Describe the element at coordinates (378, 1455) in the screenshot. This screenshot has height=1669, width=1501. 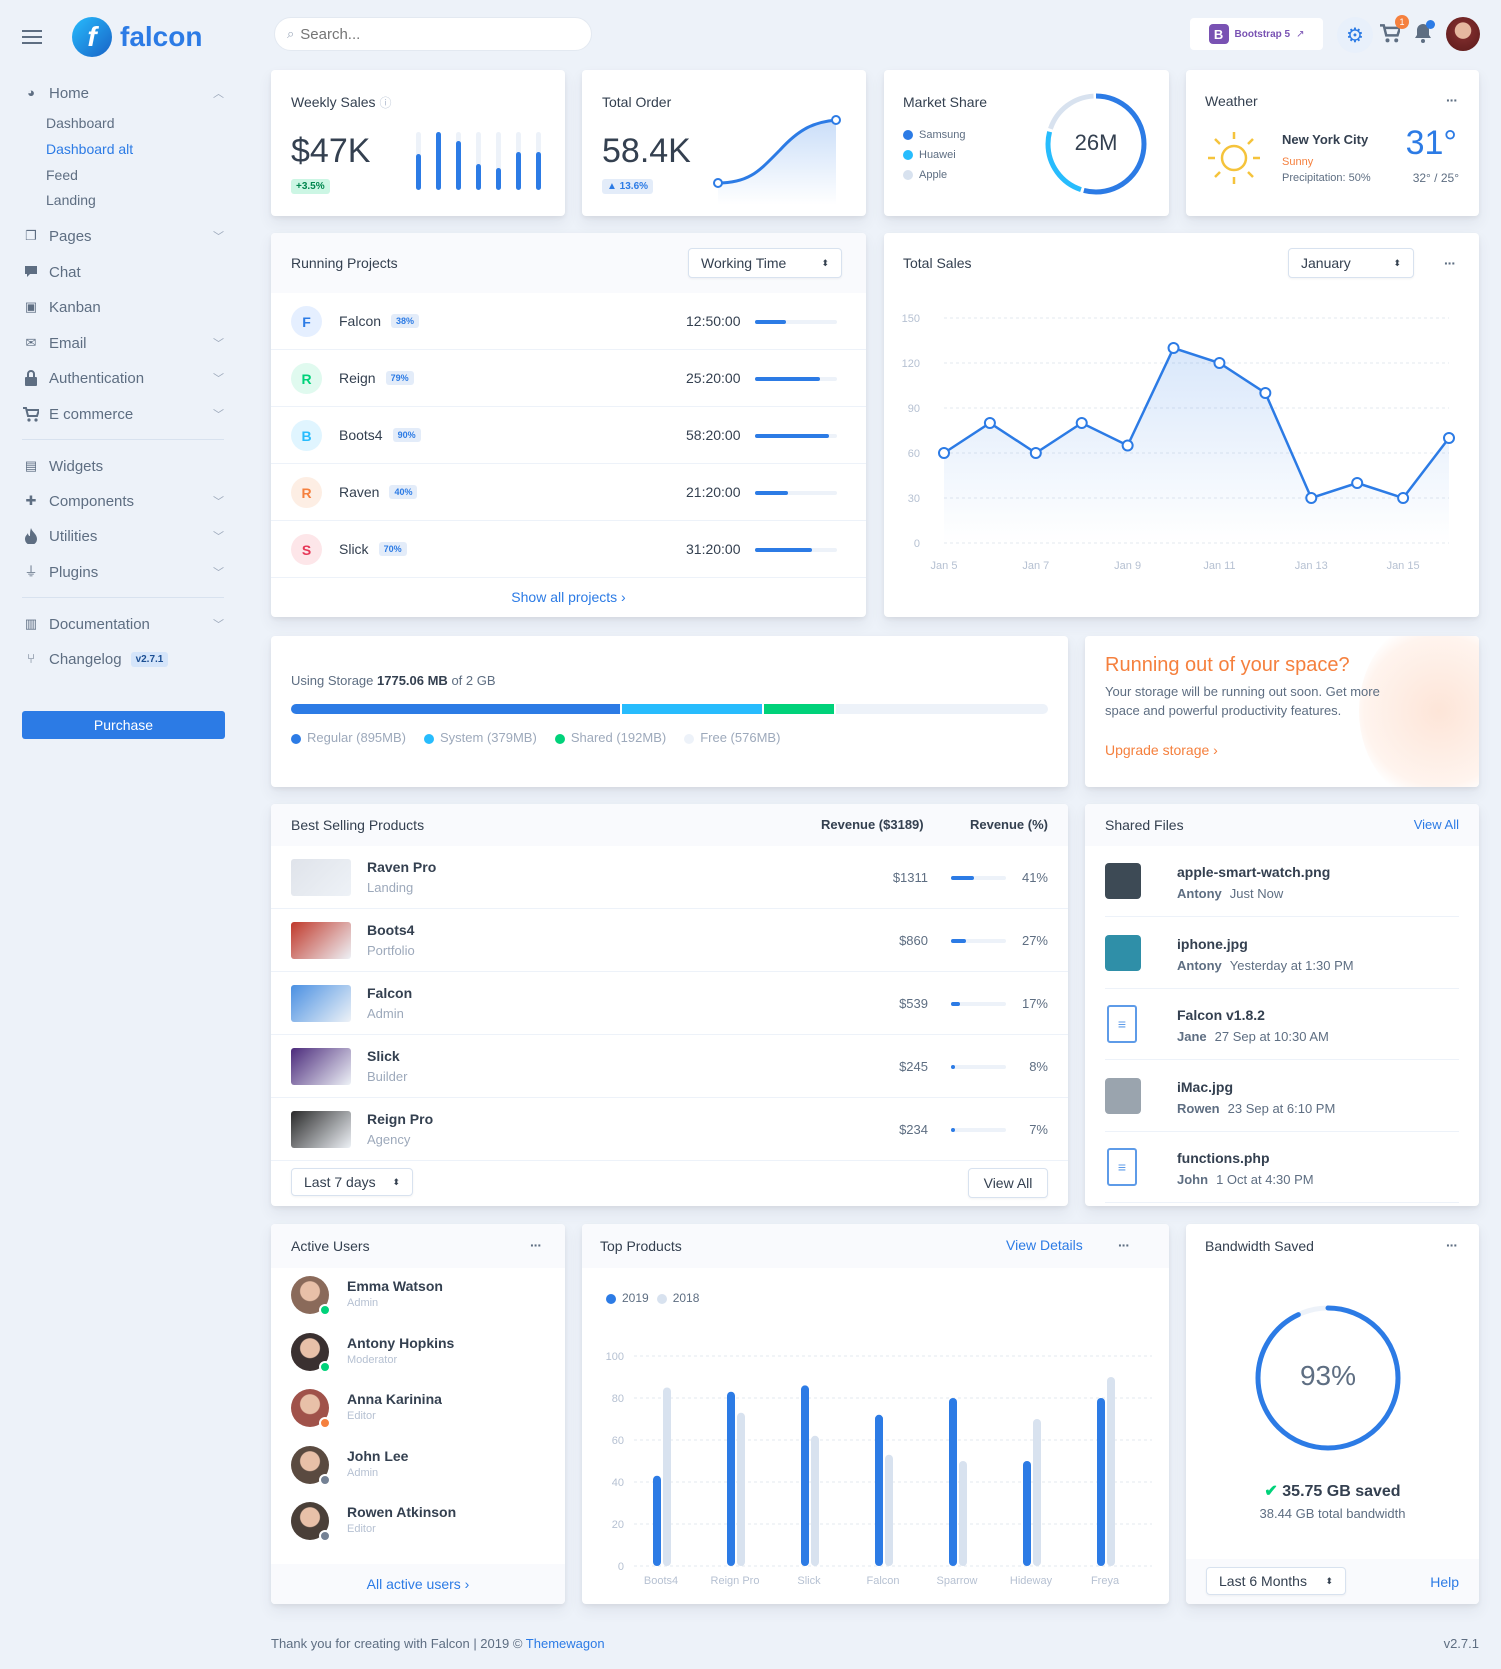
I see `user-name: John Lee` at that location.